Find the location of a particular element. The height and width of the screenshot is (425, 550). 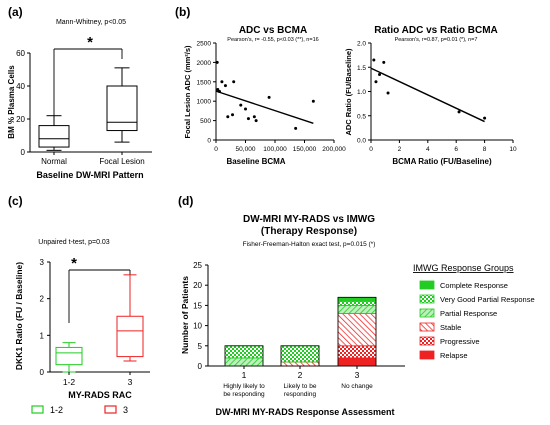

panel-a-focal-box is located at coordinates (122, 108).